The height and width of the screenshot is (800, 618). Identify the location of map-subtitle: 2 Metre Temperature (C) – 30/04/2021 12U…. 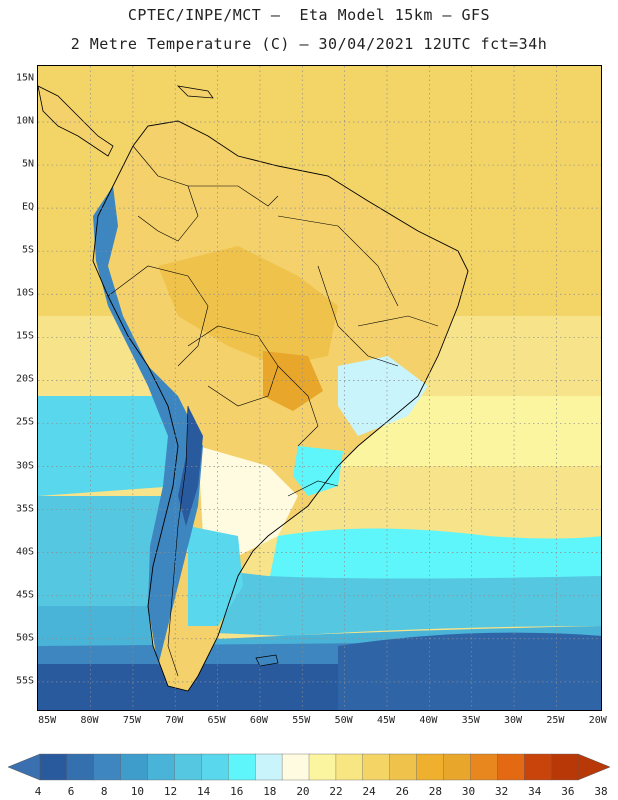
(309, 44).